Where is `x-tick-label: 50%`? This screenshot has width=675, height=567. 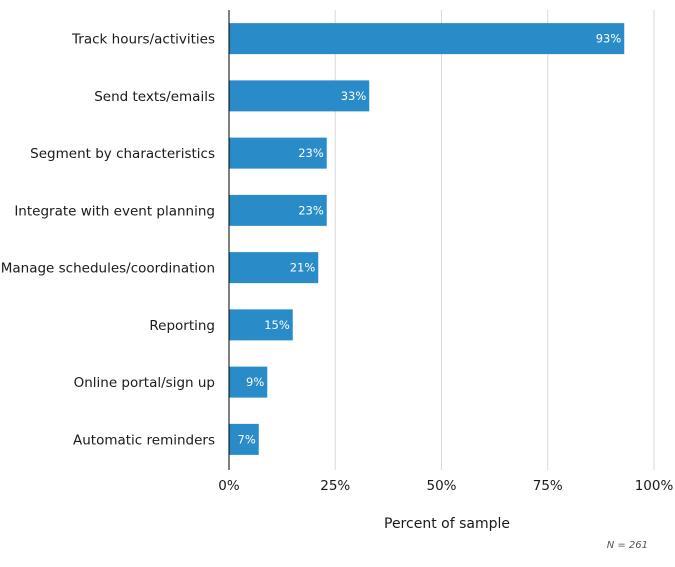 x-tick-label: 50% is located at coordinates (441, 486).